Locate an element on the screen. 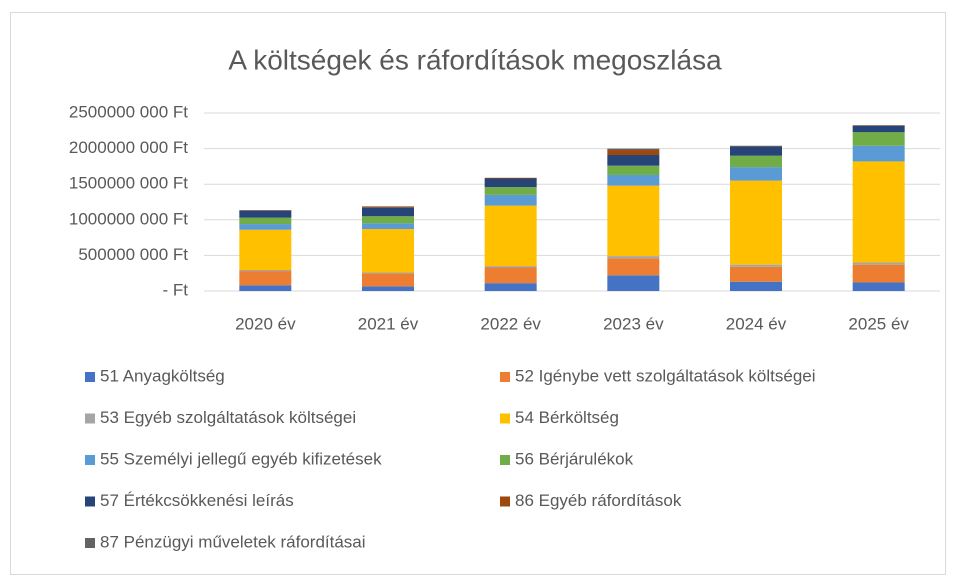 The width and height of the screenshot is (957, 585). legend-label: 52 Igénybe vett szolgáltatások költségei is located at coordinates (665, 375).